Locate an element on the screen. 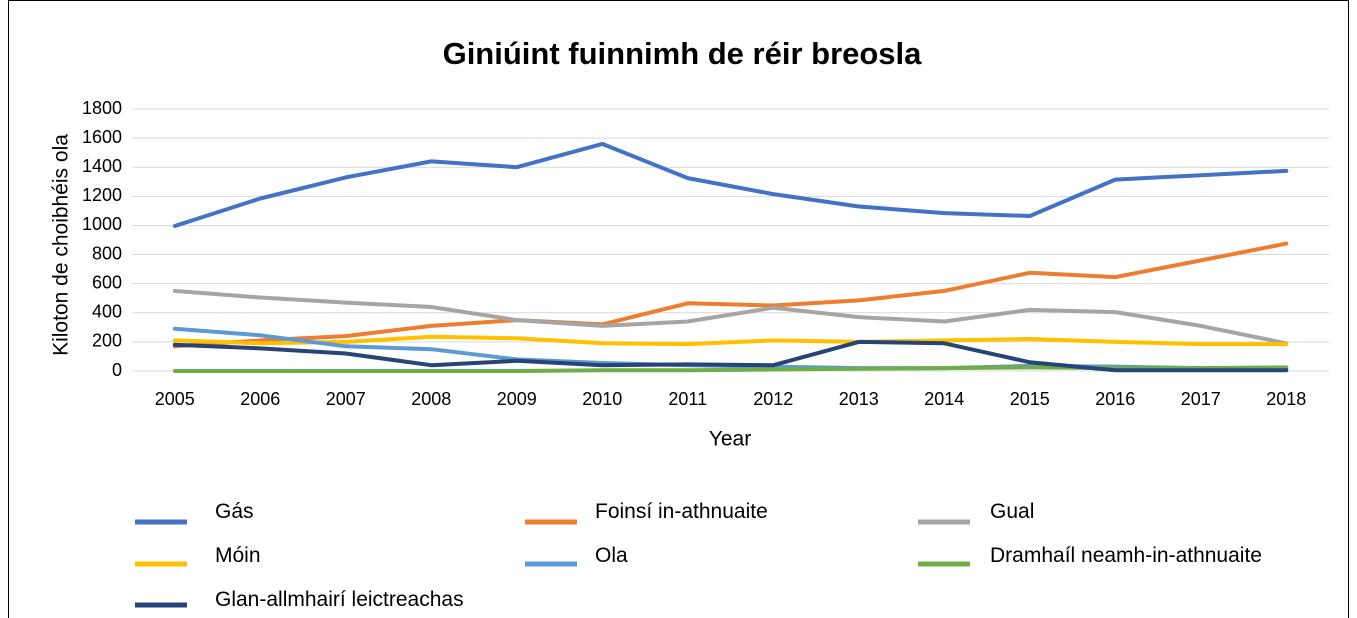 This screenshot has height=618, width=1357. chart-title: Giniúint fuinnimh de réir breosla is located at coordinates (683, 53).